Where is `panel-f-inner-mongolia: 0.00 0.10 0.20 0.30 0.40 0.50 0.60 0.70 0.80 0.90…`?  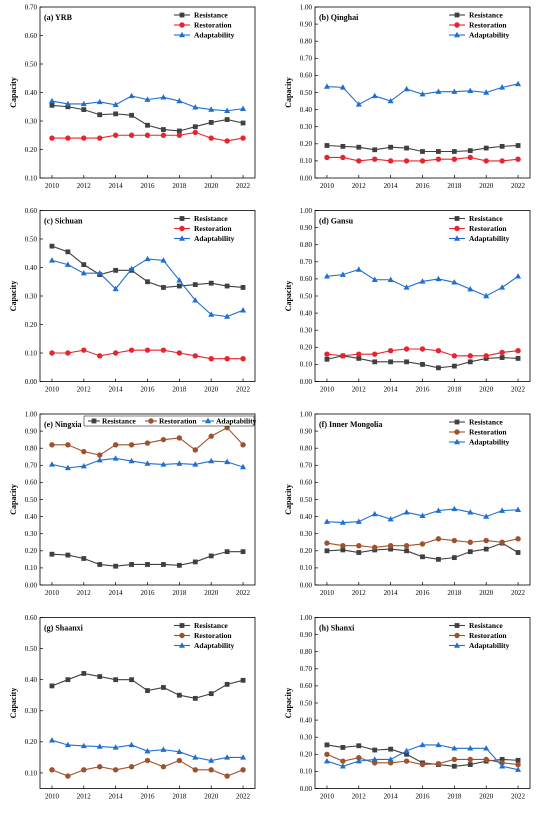 panel-f-inner-mongolia: 0.00 0.10 0.20 0.30 0.40 0.50 0.60 0.70 0.80 0.90… is located at coordinates (407, 503).